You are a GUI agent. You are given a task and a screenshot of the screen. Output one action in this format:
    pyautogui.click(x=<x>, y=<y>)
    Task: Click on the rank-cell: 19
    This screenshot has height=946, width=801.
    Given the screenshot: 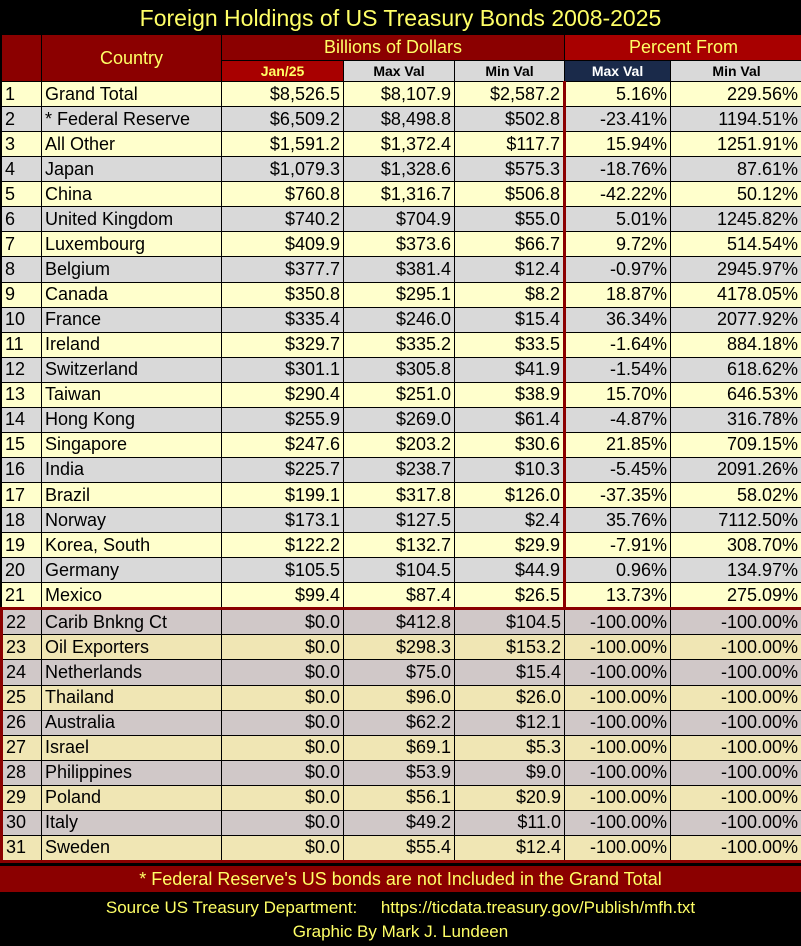 What is the action you would take?
    pyautogui.click(x=21, y=545)
    